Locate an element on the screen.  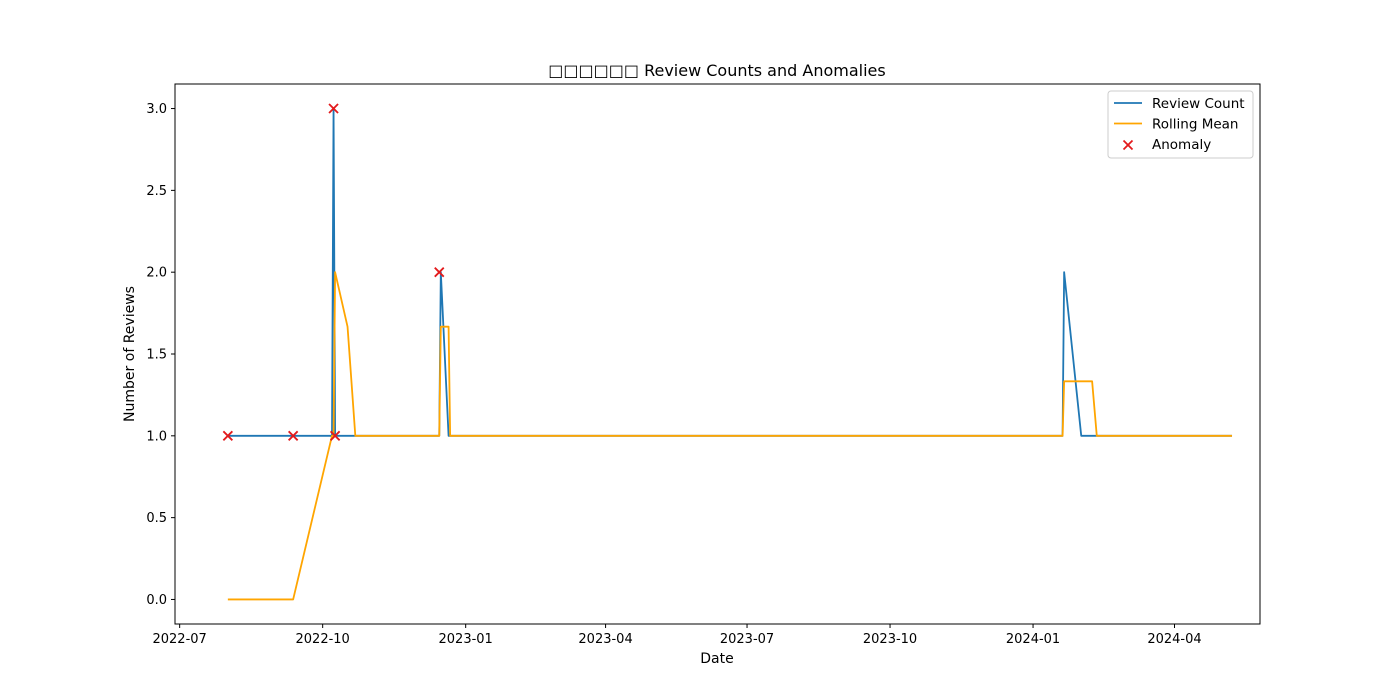
legend-entry: Review Count is located at coordinates (1198, 104).